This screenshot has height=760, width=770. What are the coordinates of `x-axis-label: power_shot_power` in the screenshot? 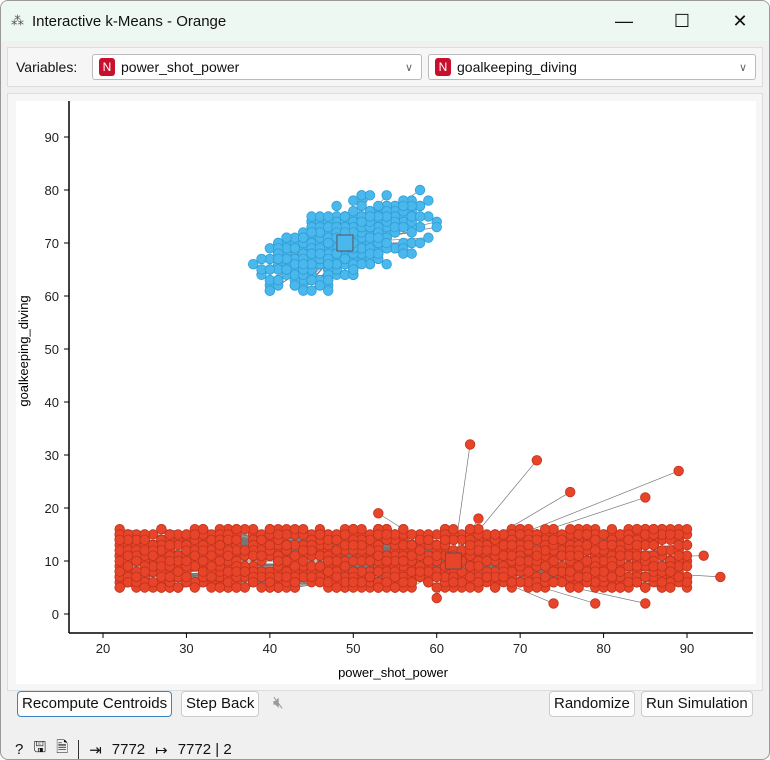 It's located at (393, 672).